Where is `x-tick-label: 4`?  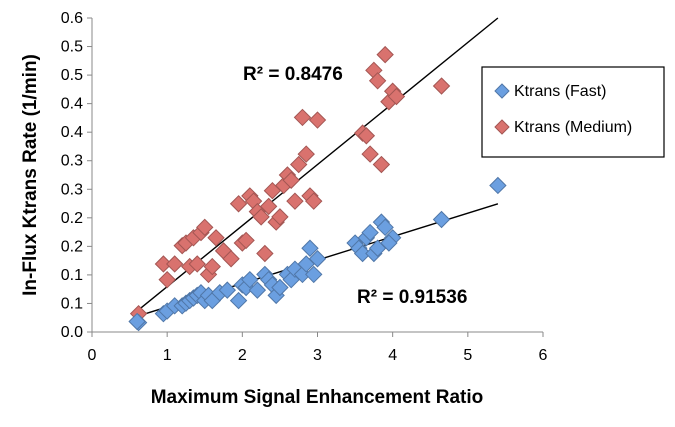 x-tick-label: 4 is located at coordinates (392, 355).